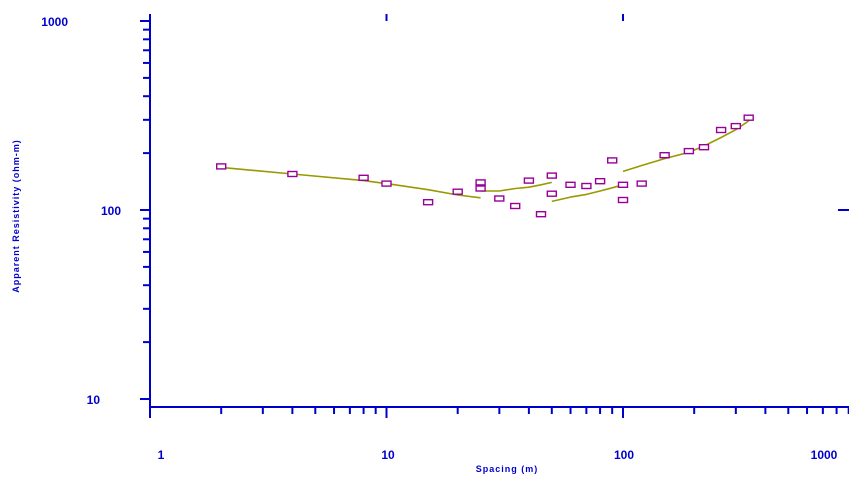  I want to click on x-tick-label-100: 100, so click(624, 455).